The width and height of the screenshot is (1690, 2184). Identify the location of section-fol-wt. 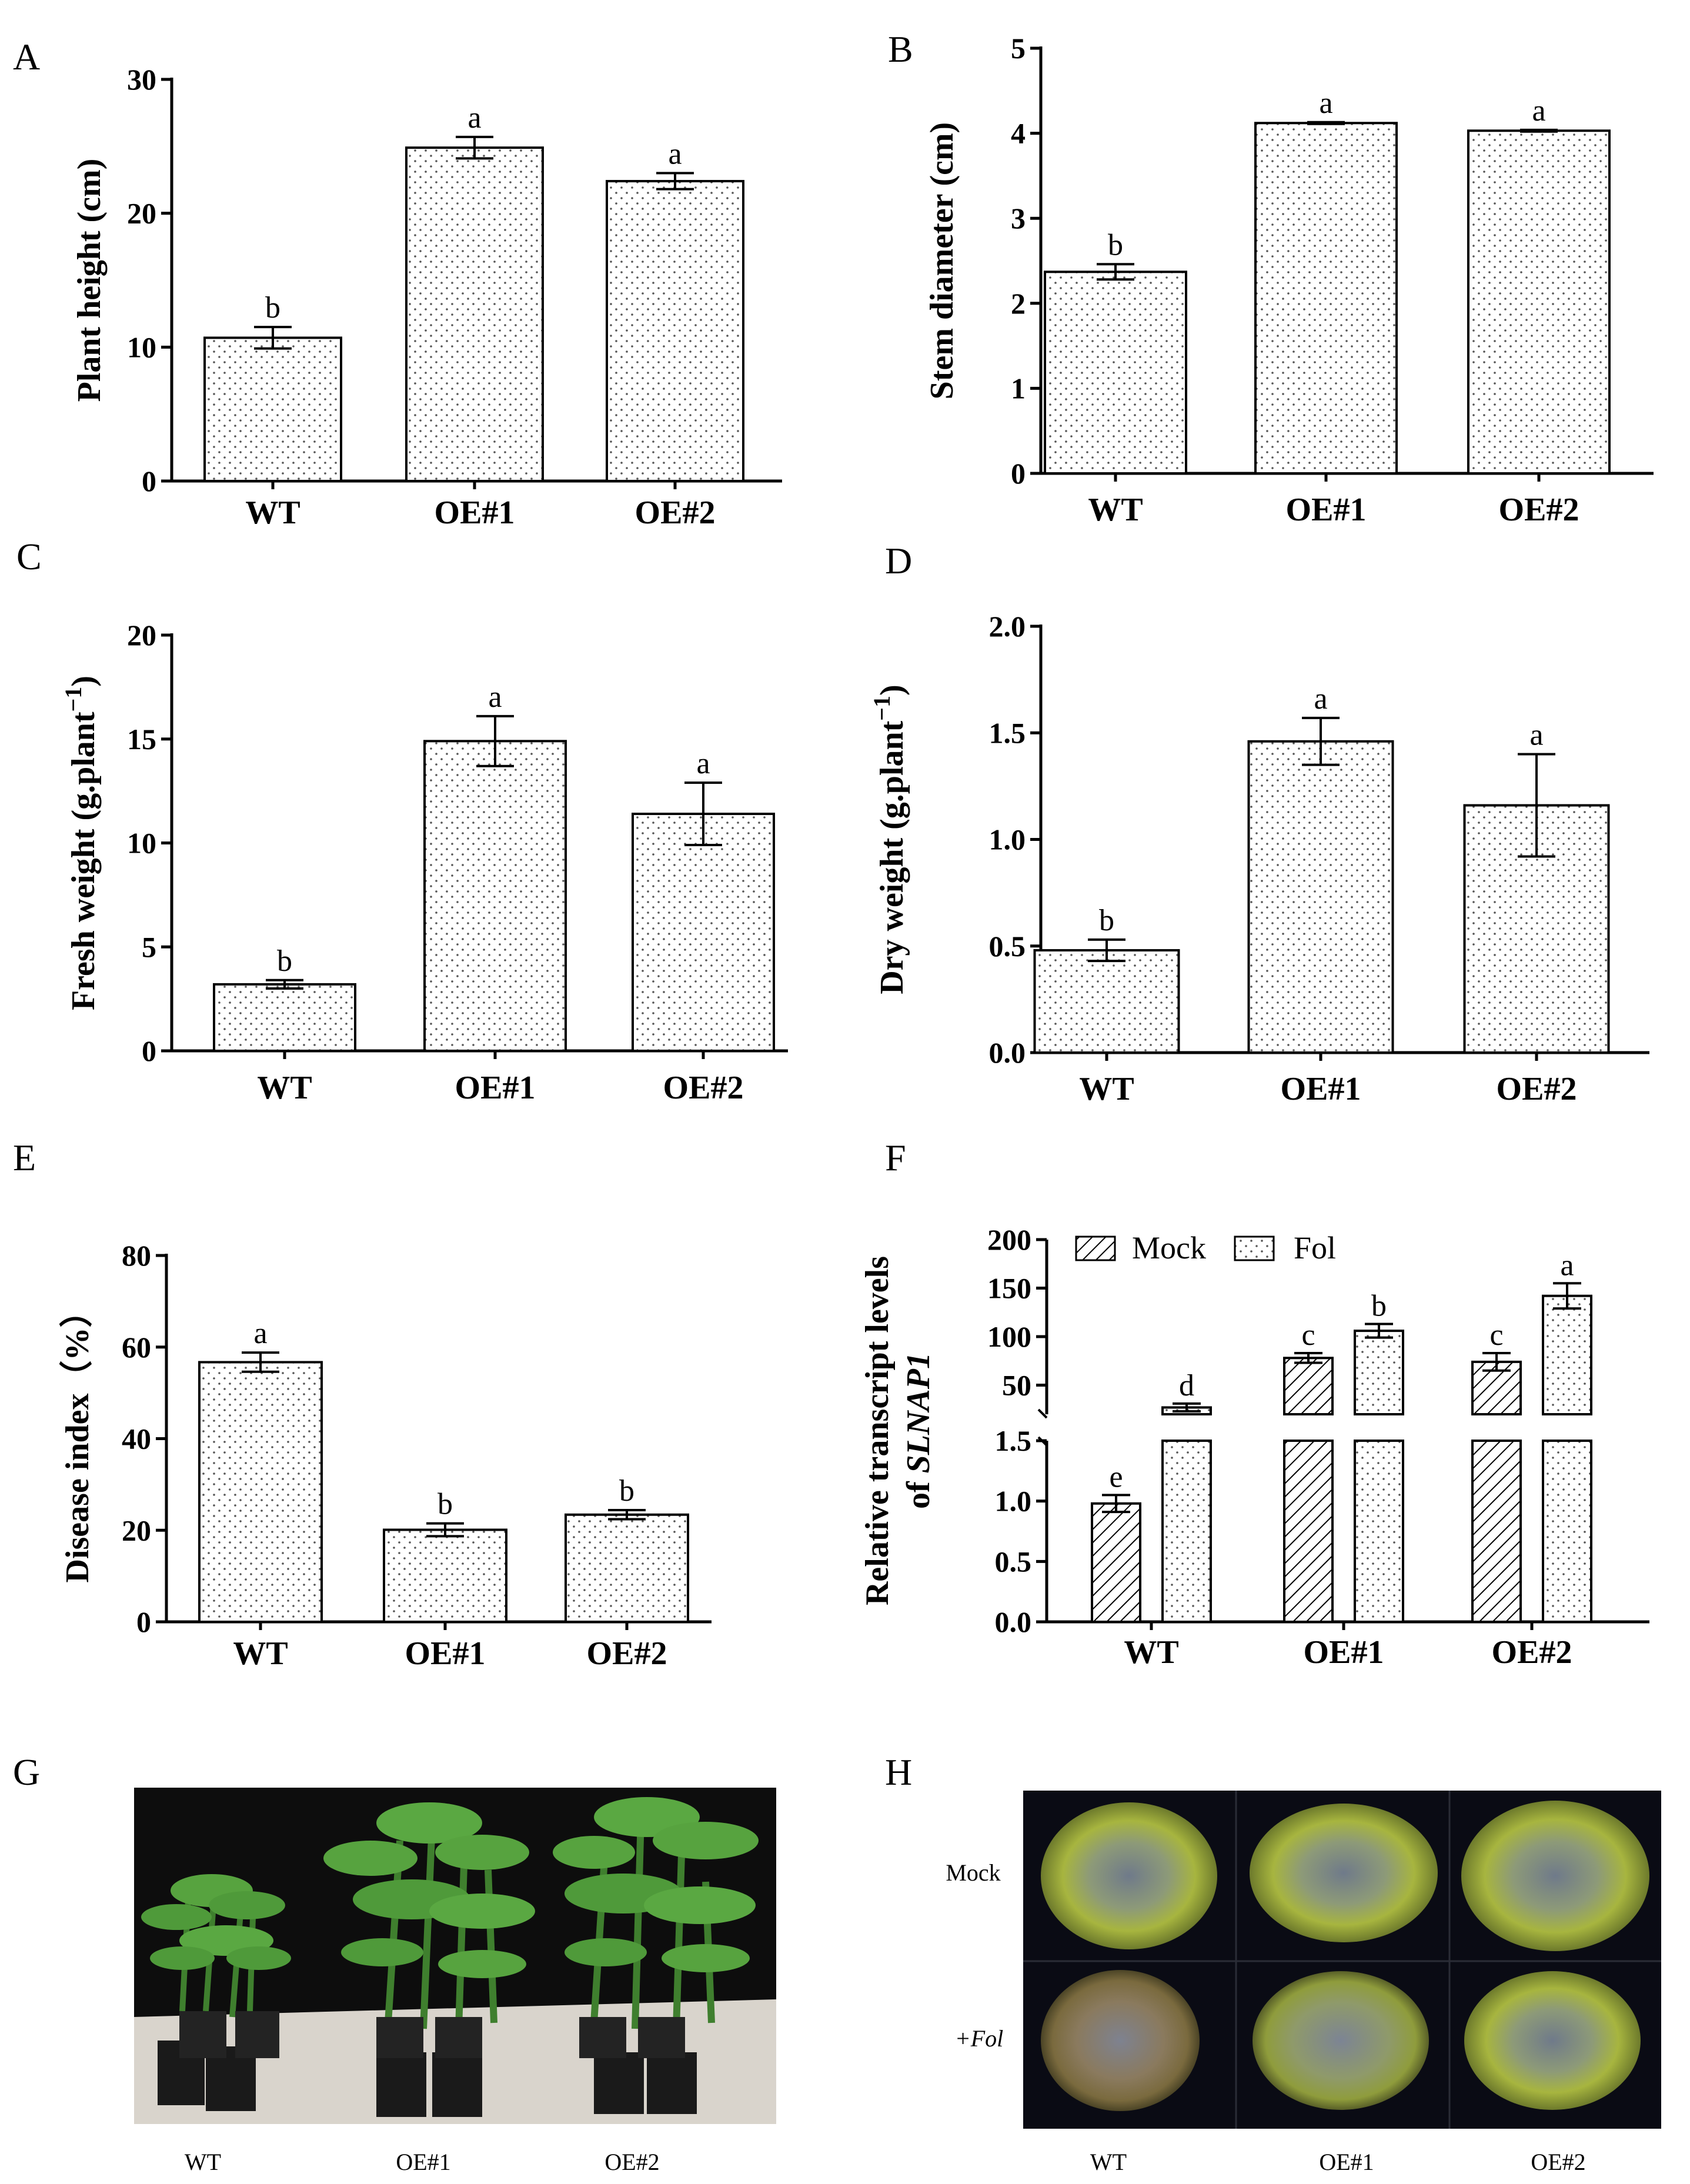
(1120, 2040).